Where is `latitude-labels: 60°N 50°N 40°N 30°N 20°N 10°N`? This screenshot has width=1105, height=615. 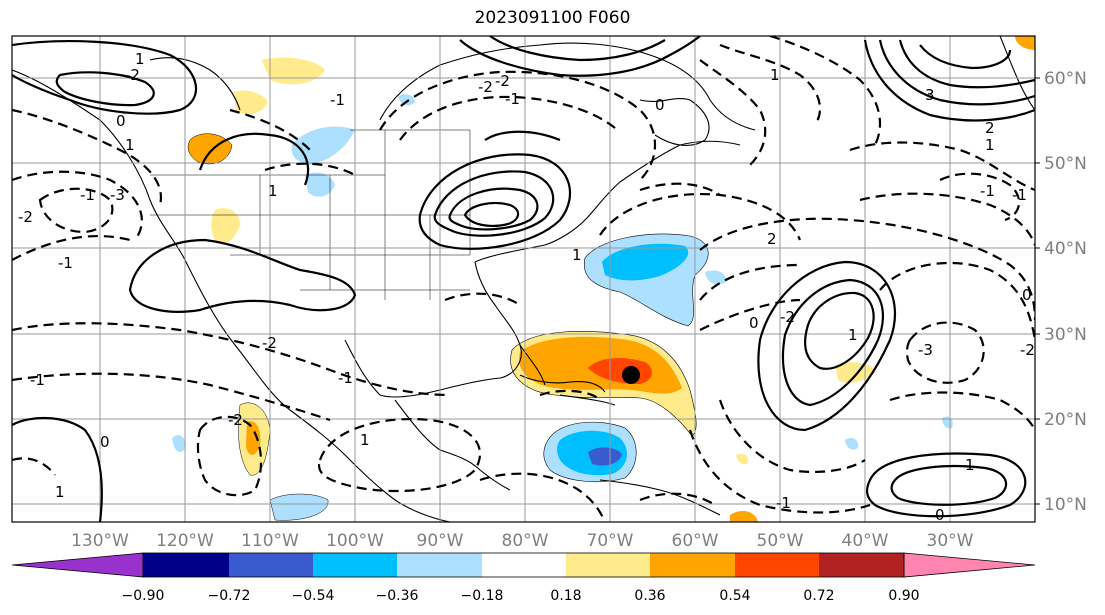
latitude-labels: 60°N 50°N 40°N 30°N 20°N 10°N is located at coordinates (1061, 292).